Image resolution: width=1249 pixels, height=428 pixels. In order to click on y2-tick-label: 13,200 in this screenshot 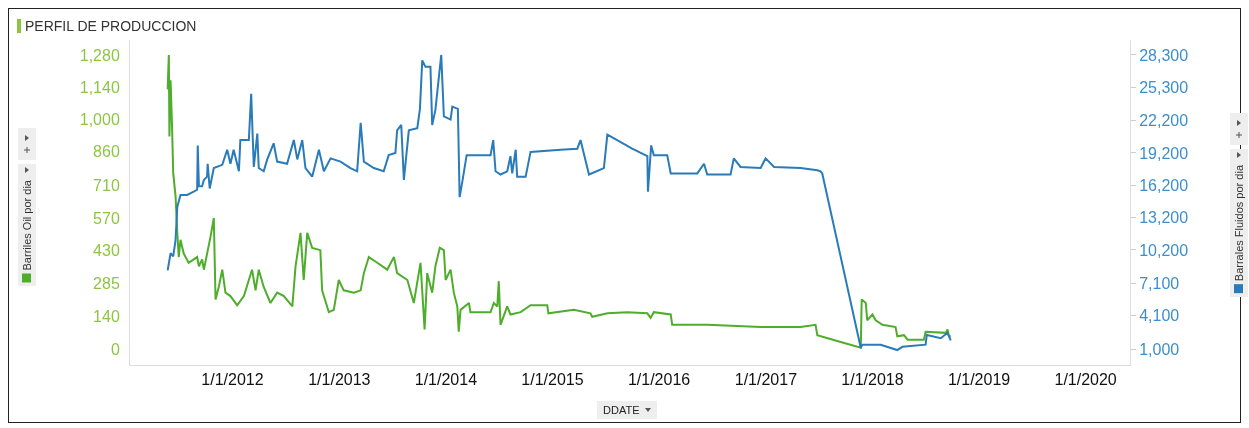, I will do `click(1164, 218)`.